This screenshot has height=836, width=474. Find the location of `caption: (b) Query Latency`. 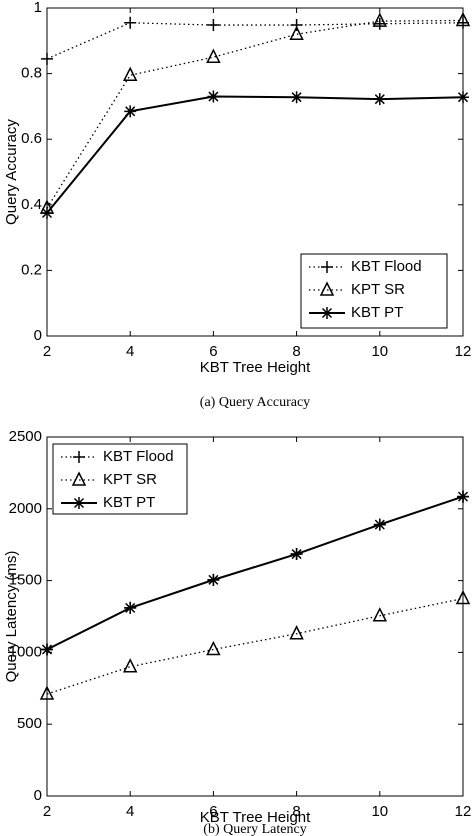

caption: (b) Query Latency is located at coordinates (254, 829).